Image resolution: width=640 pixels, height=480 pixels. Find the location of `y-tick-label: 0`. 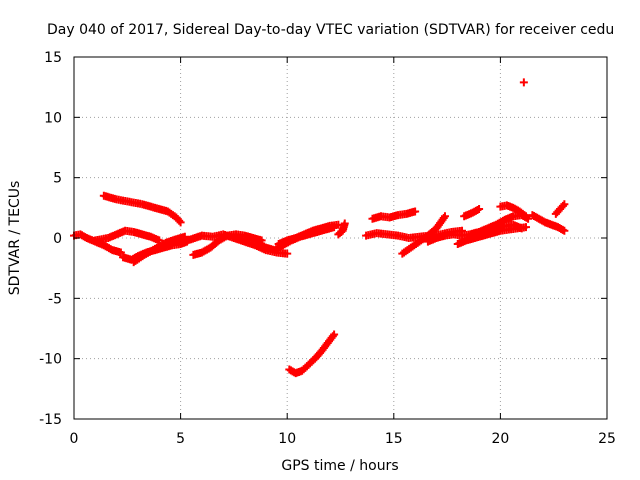

y-tick-label: 0 is located at coordinates (57, 239).